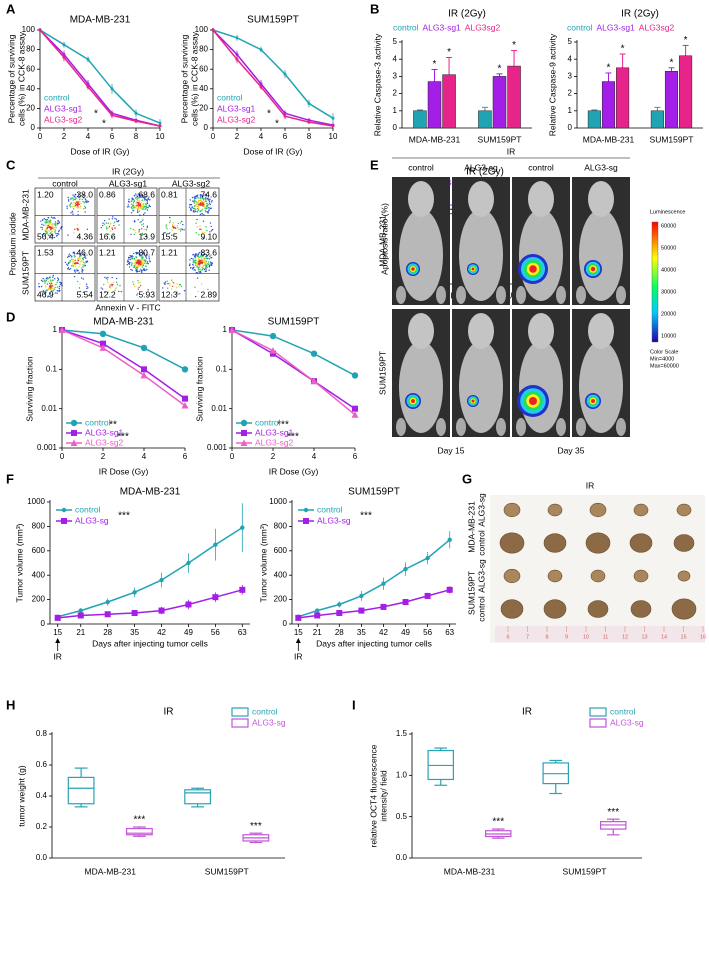  I want to click on flow-column: control, so click(65, 183).